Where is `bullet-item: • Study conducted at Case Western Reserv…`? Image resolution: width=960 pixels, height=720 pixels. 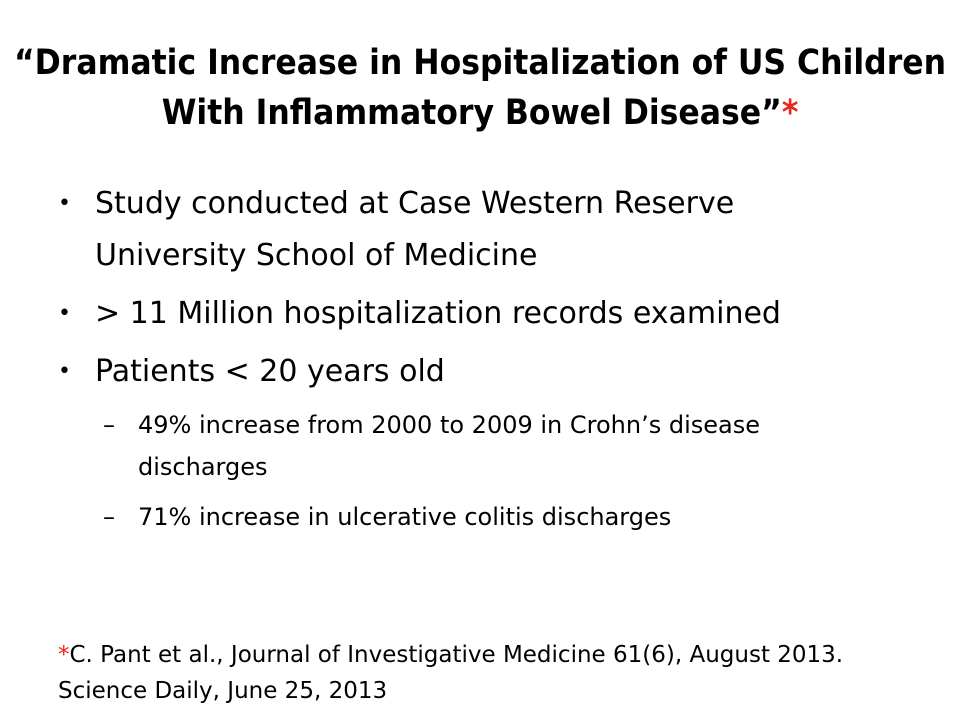 bullet-item: • Study conducted at Case Western Reserv… is located at coordinates (488, 230).